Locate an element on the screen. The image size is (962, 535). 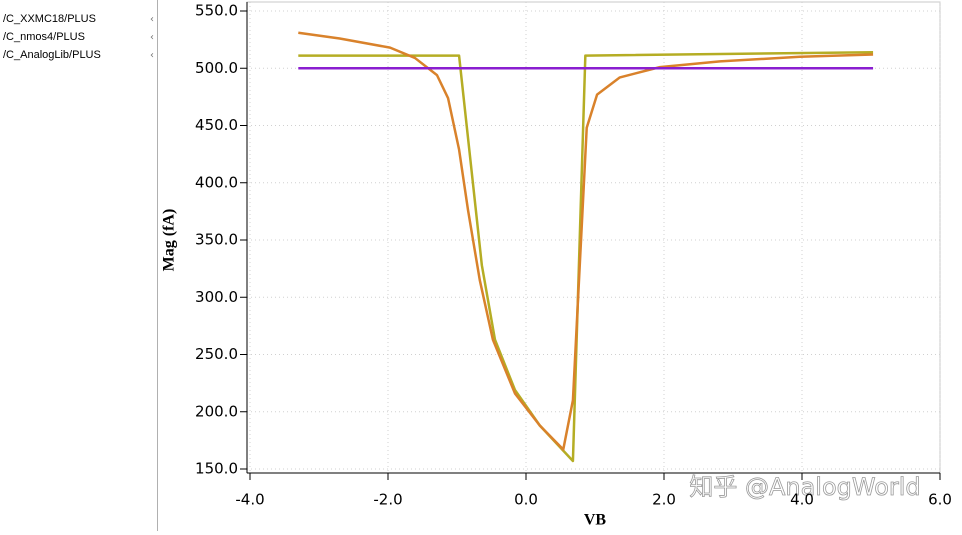
x-tick-label: 0.0 is located at coordinates (526, 500).